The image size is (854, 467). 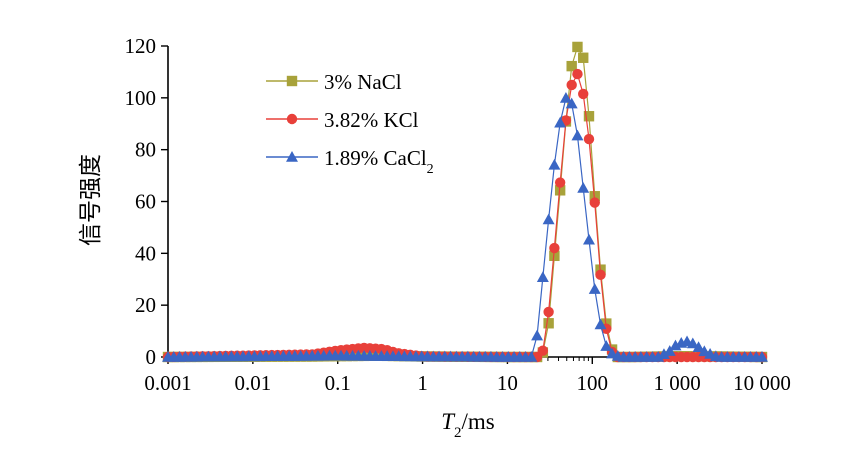 I want to click on y-tick-label: 80, so click(x=145, y=150).